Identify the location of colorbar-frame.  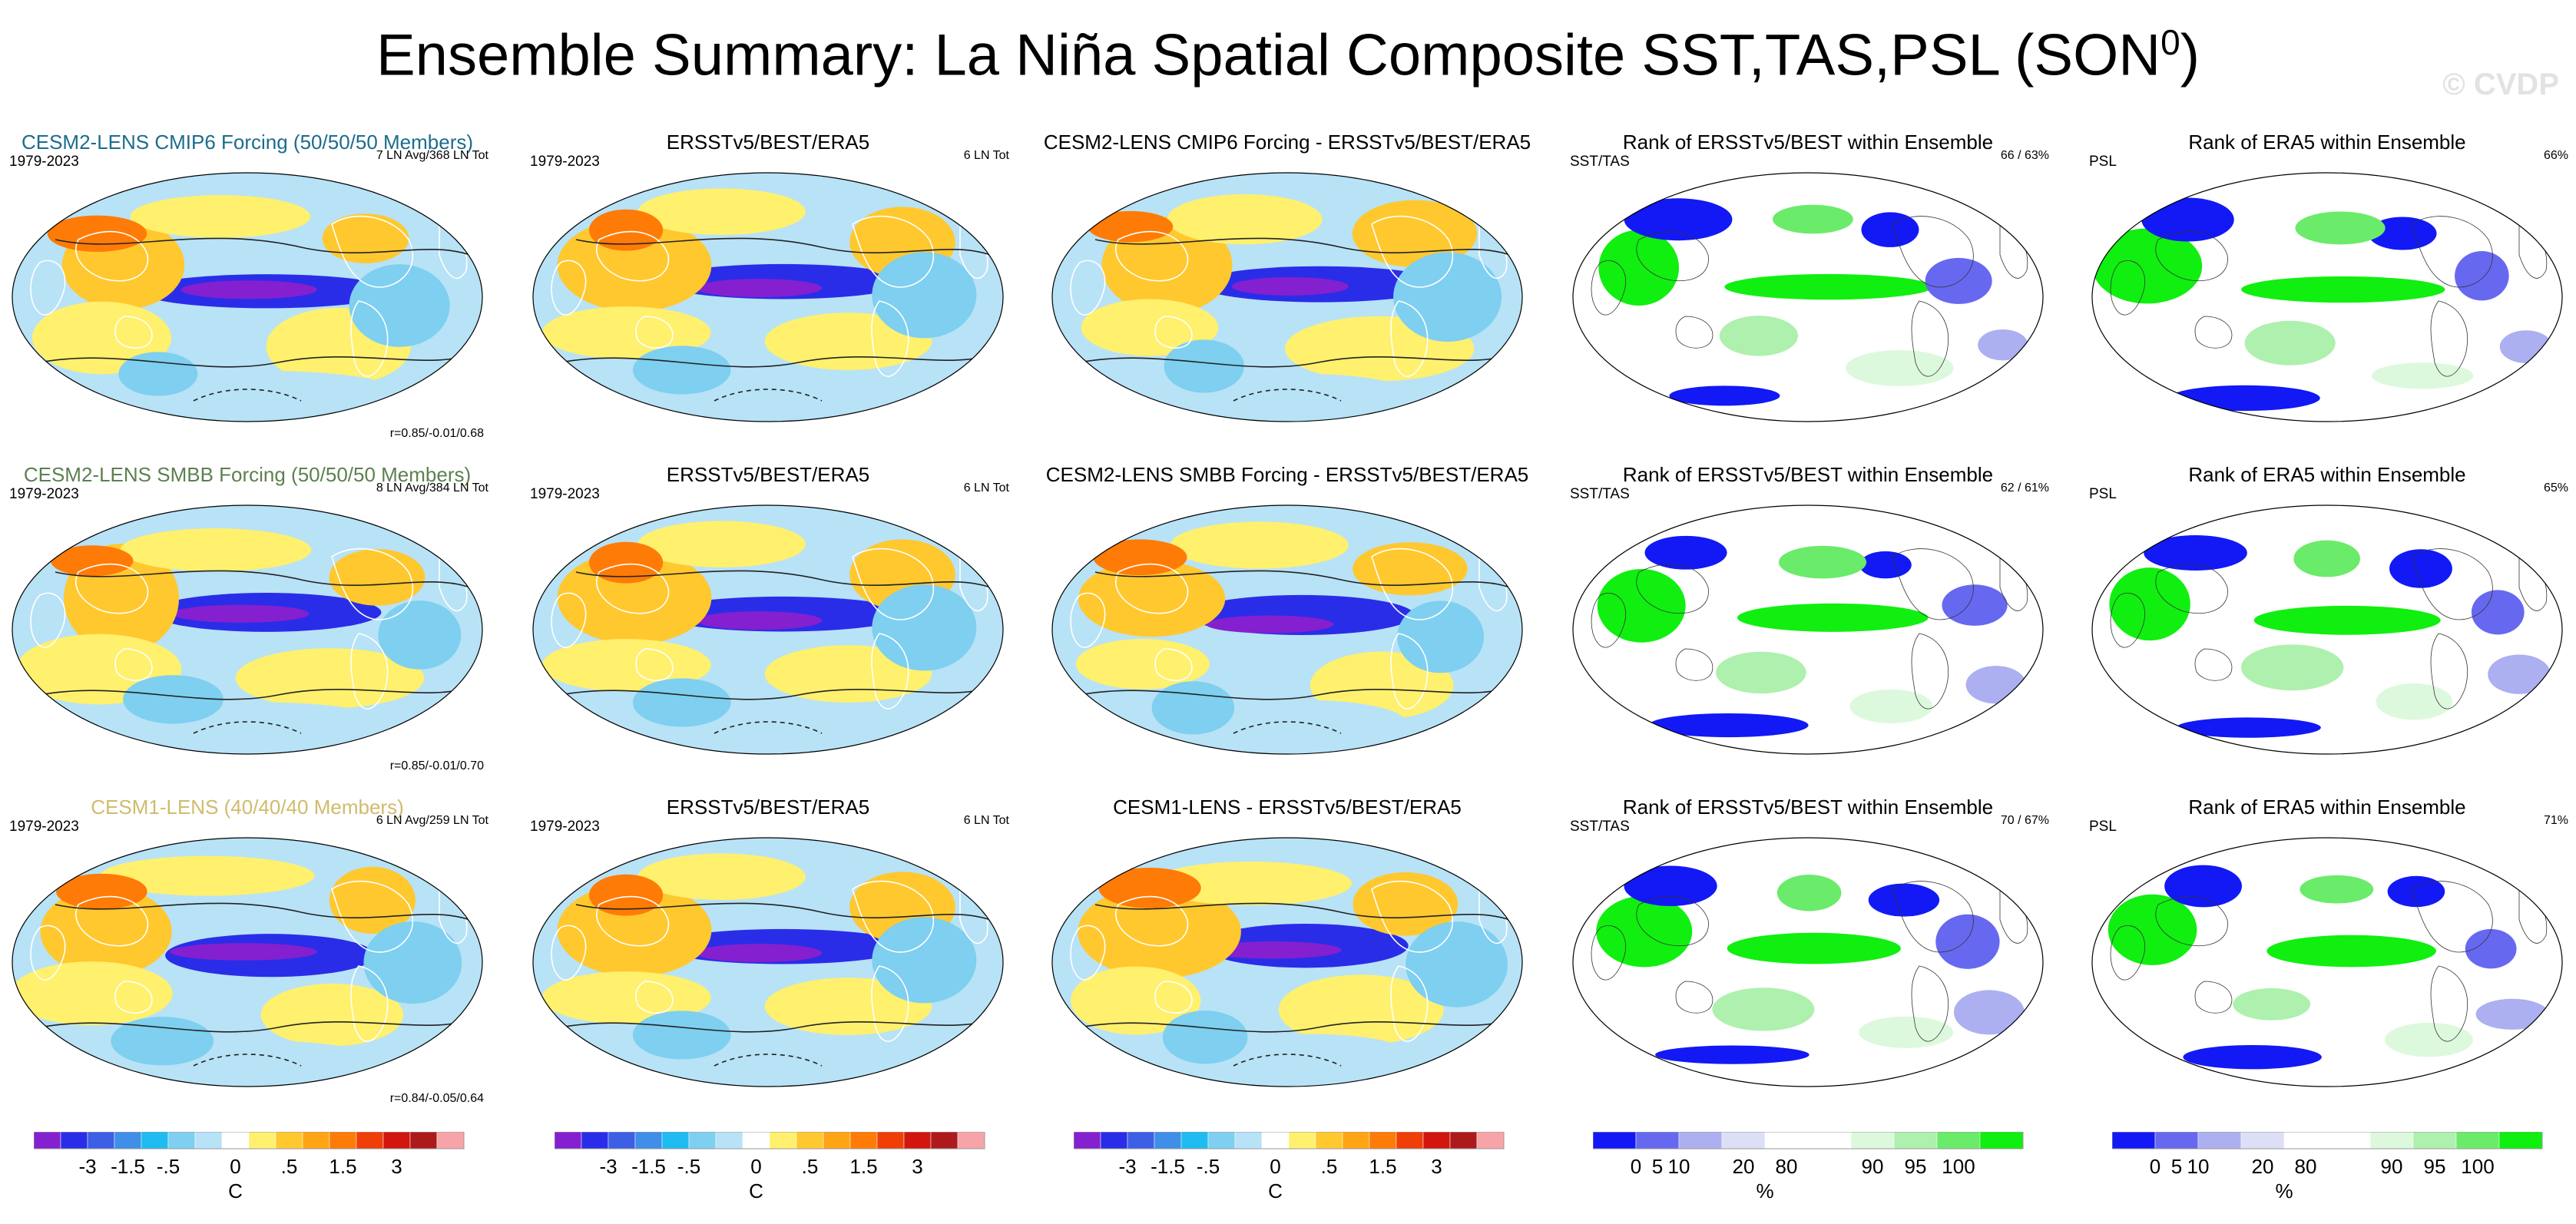
(770, 1141).